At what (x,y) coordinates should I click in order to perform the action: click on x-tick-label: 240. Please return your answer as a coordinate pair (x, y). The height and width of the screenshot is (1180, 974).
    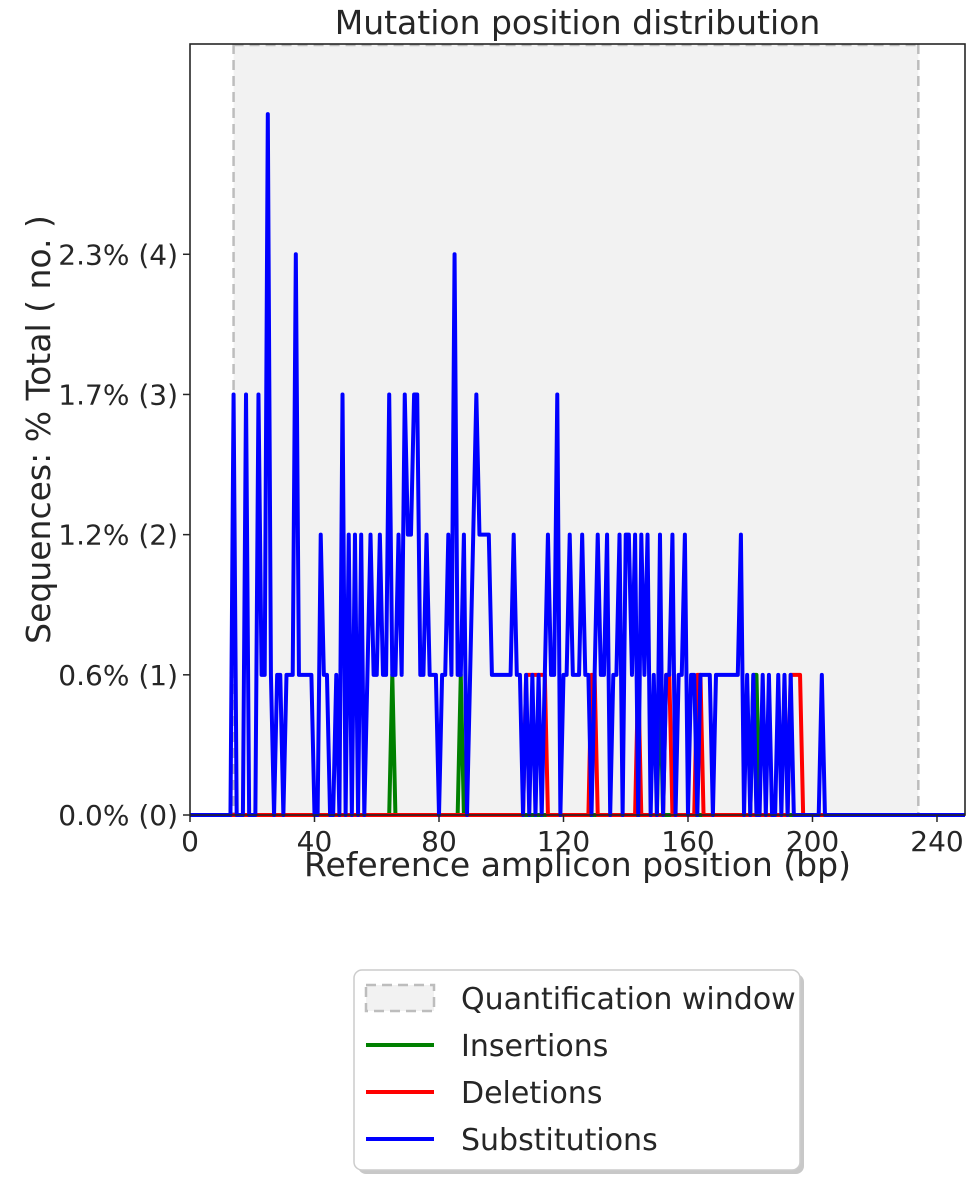
    Looking at the image, I should click on (936, 841).